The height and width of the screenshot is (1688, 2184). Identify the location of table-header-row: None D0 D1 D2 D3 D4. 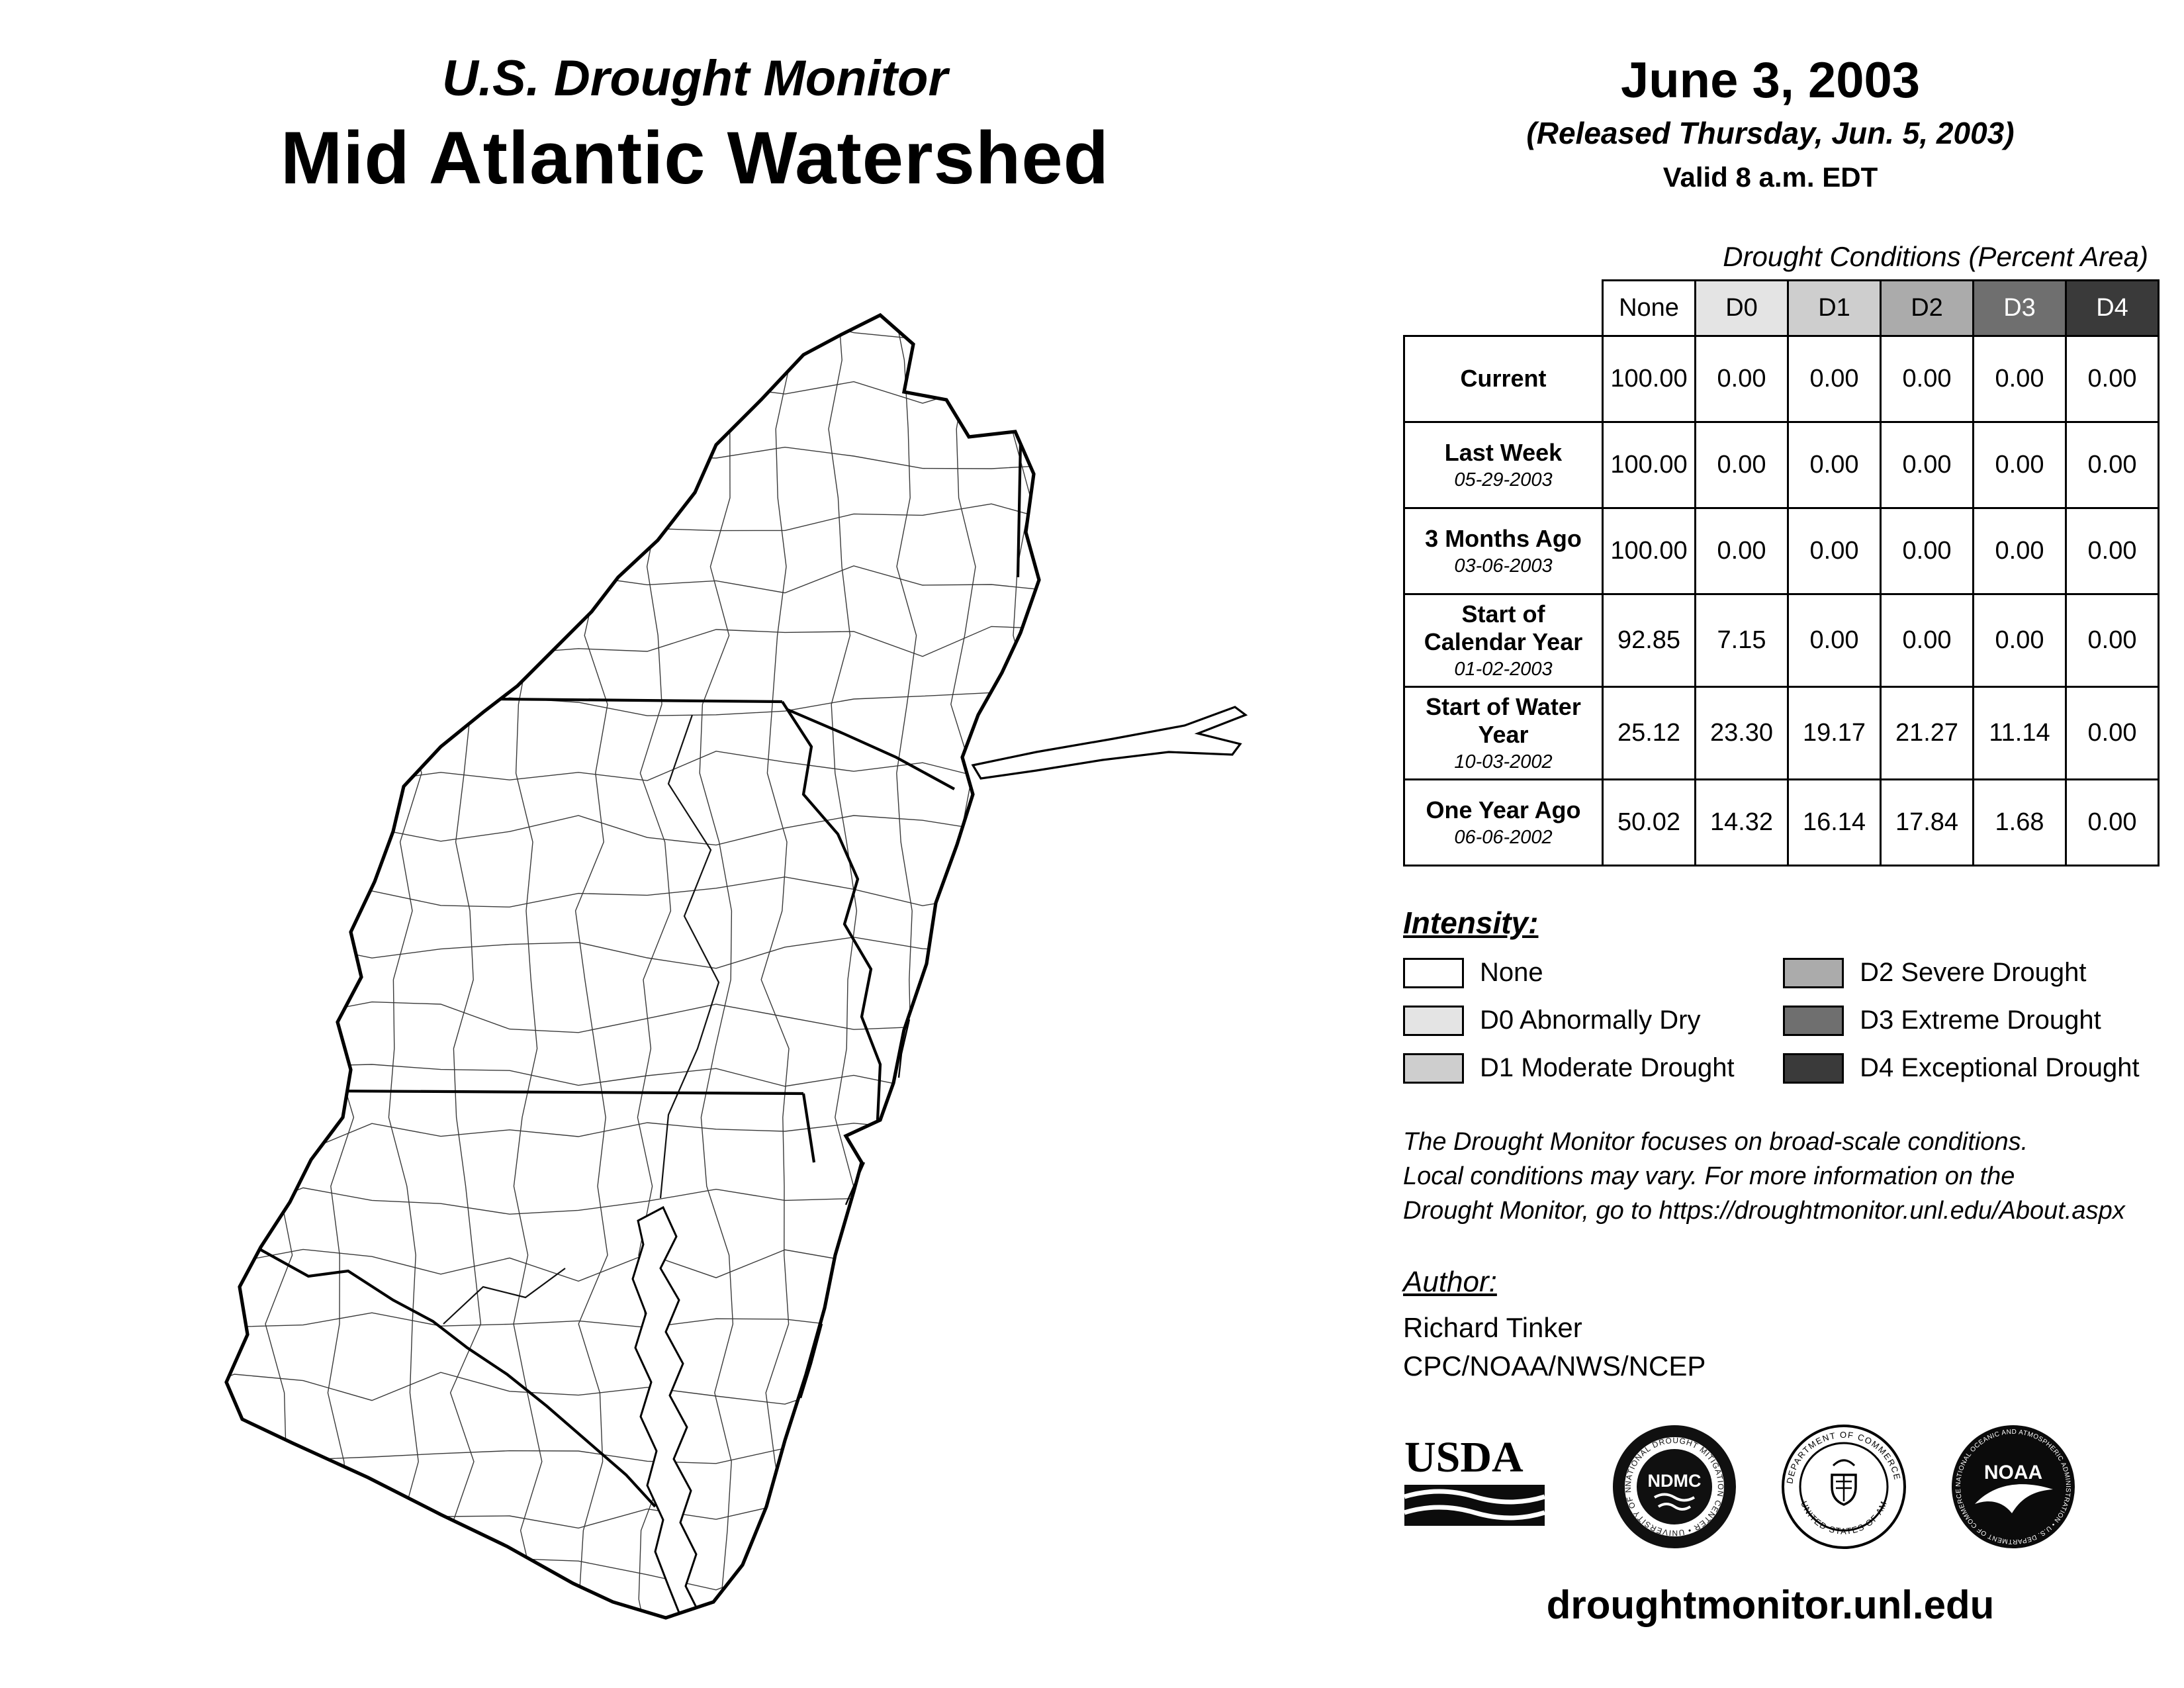
(1782, 308).